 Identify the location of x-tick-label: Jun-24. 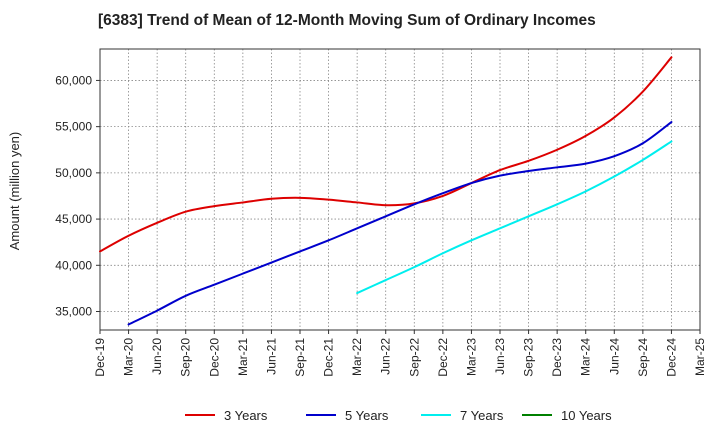
(614, 356).